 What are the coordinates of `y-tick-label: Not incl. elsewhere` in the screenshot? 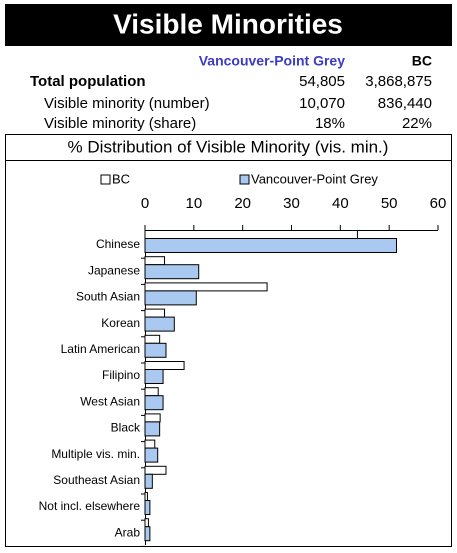 It's located at (90, 506).